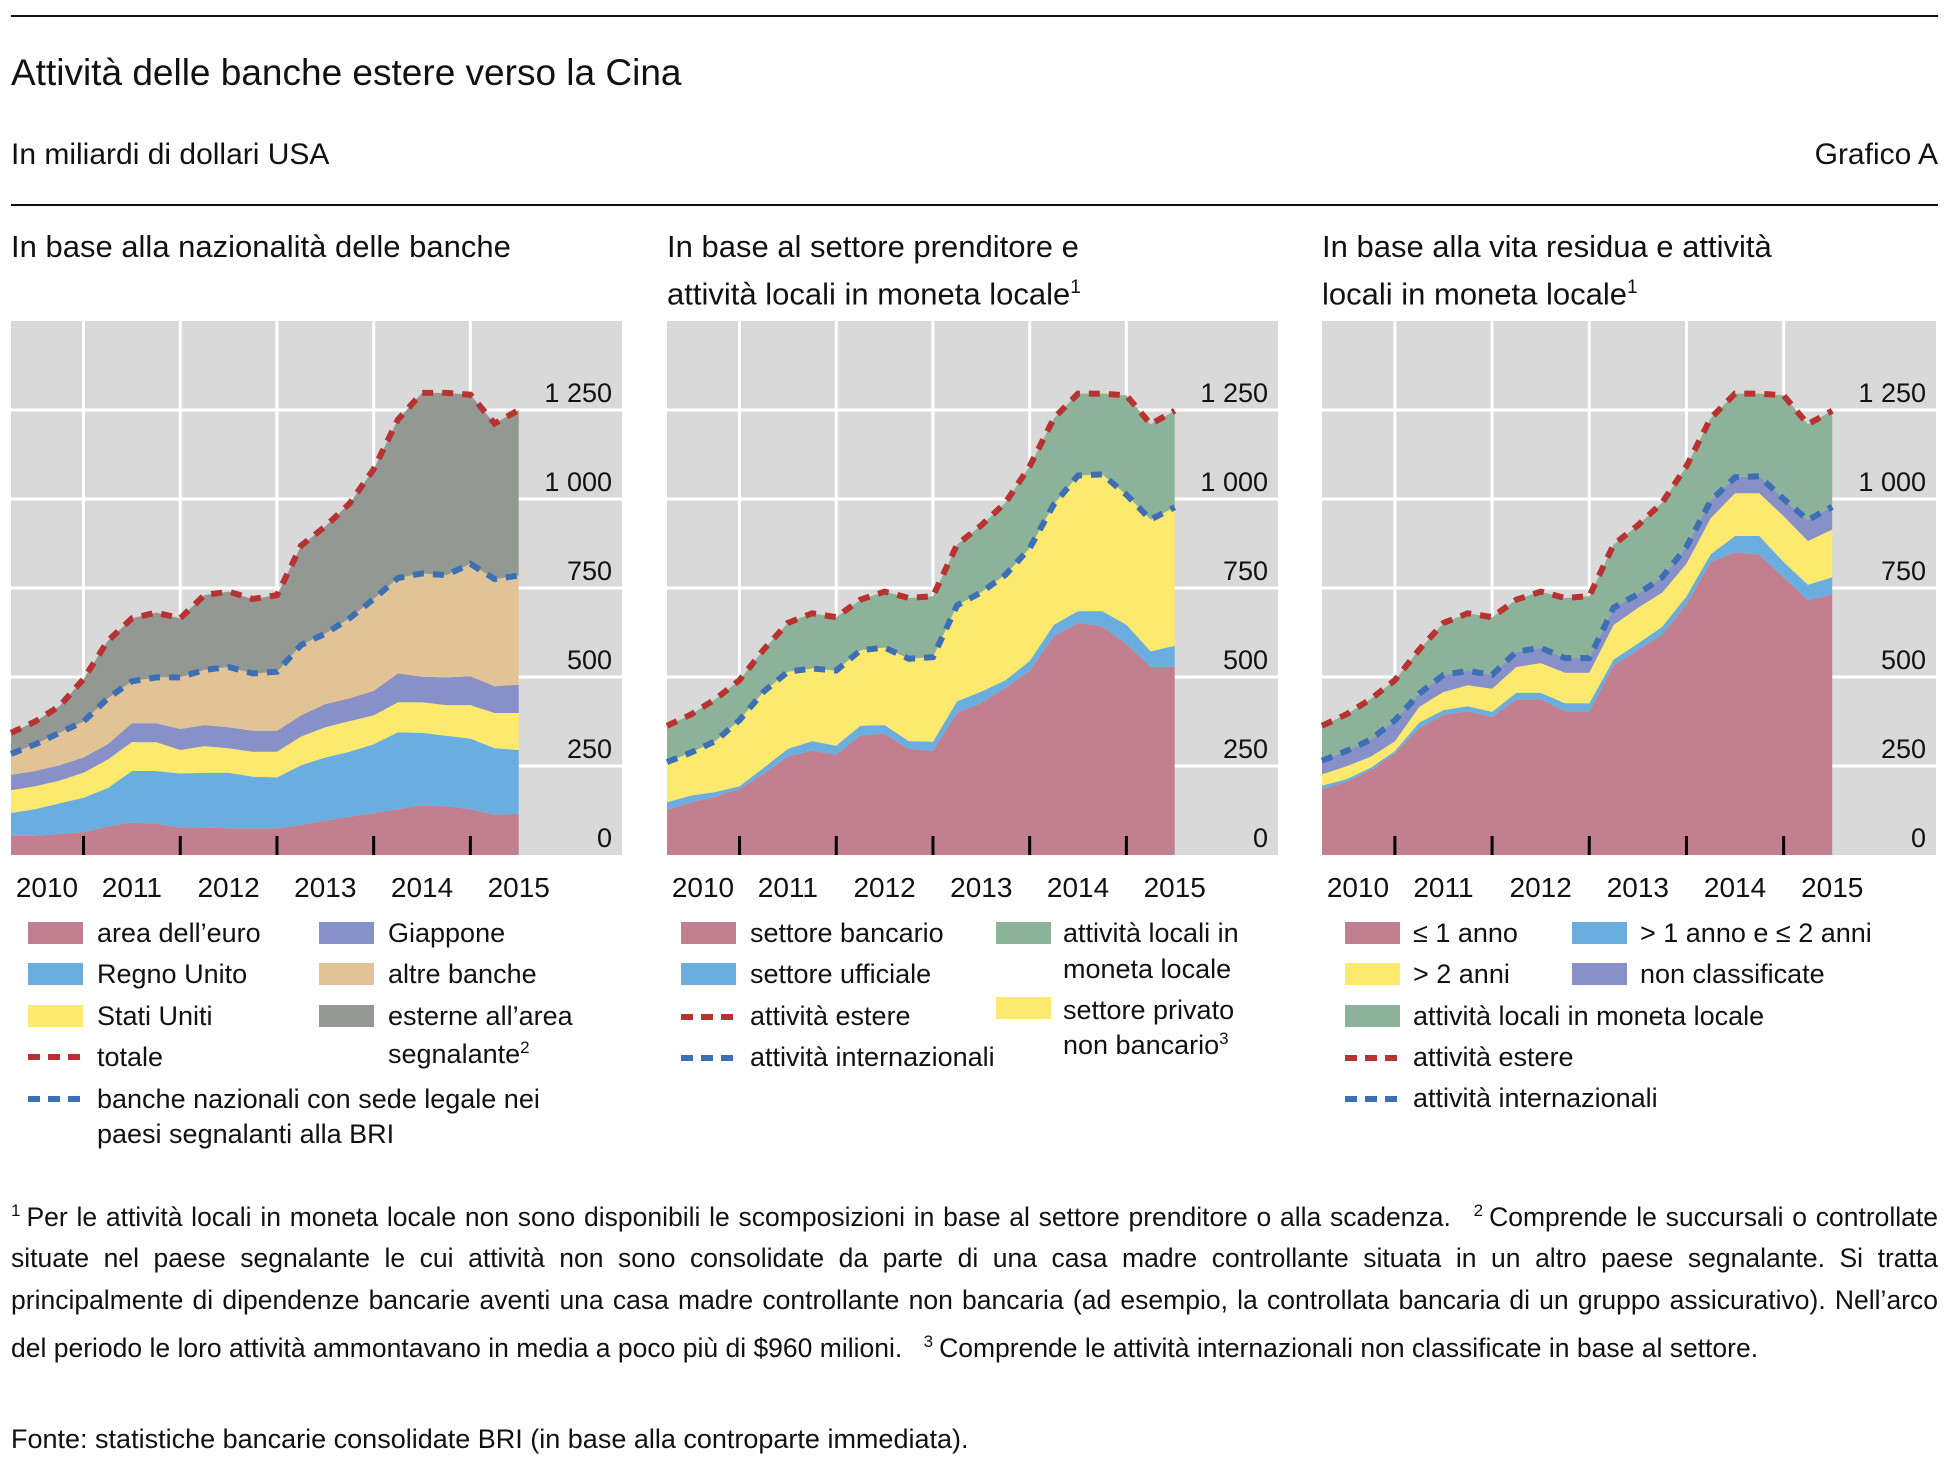 This screenshot has height=1474, width=1949. Describe the element at coordinates (55, 1016) in the screenshot. I see `legend-swatch-stati-uniti` at that location.